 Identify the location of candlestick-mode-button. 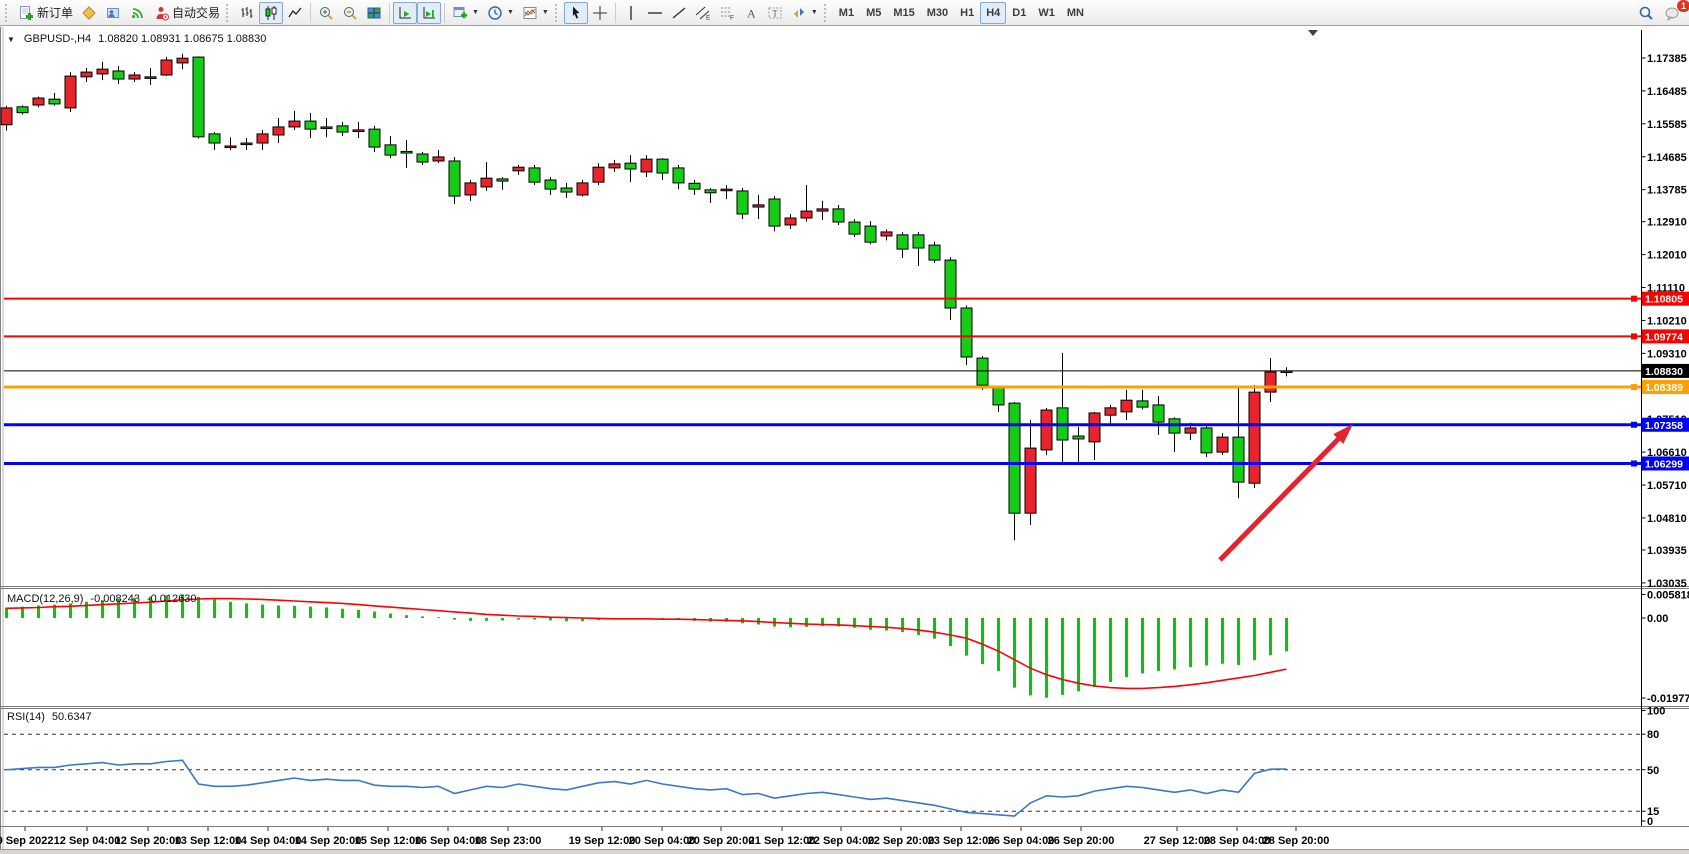
(271, 12).